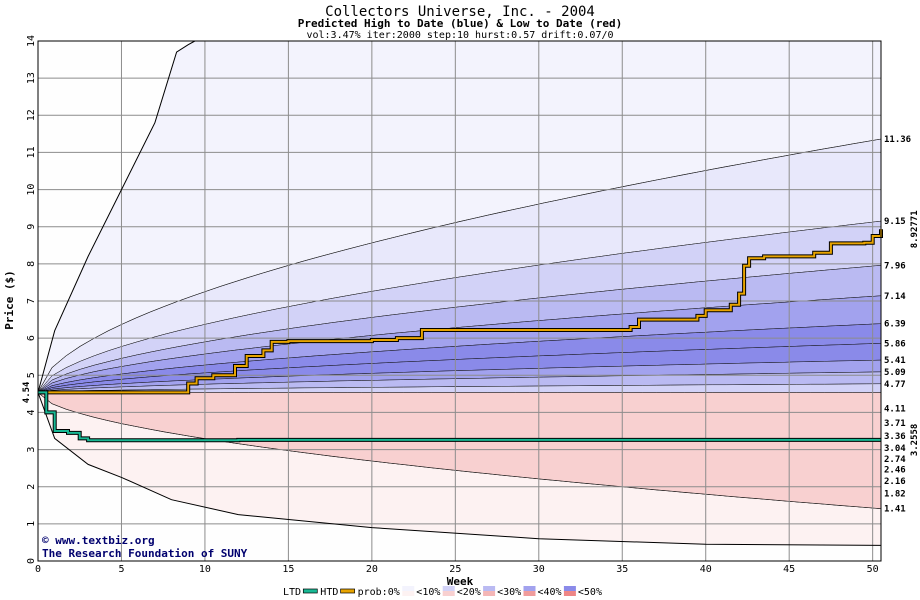 The image size is (920, 600). Describe the element at coordinates (31, 524) in the screenshot. I see `y-tick-label: 1` at that location.